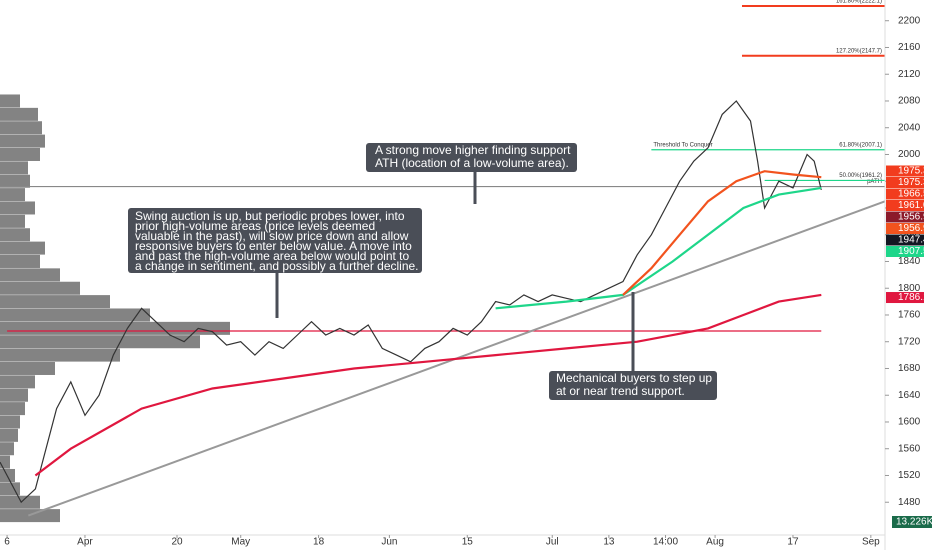  What do you see at coordinates (859, 51) in the screenshot?
I see `level-label: 127.20%(2147.7)` at bounding box center [859, 51].